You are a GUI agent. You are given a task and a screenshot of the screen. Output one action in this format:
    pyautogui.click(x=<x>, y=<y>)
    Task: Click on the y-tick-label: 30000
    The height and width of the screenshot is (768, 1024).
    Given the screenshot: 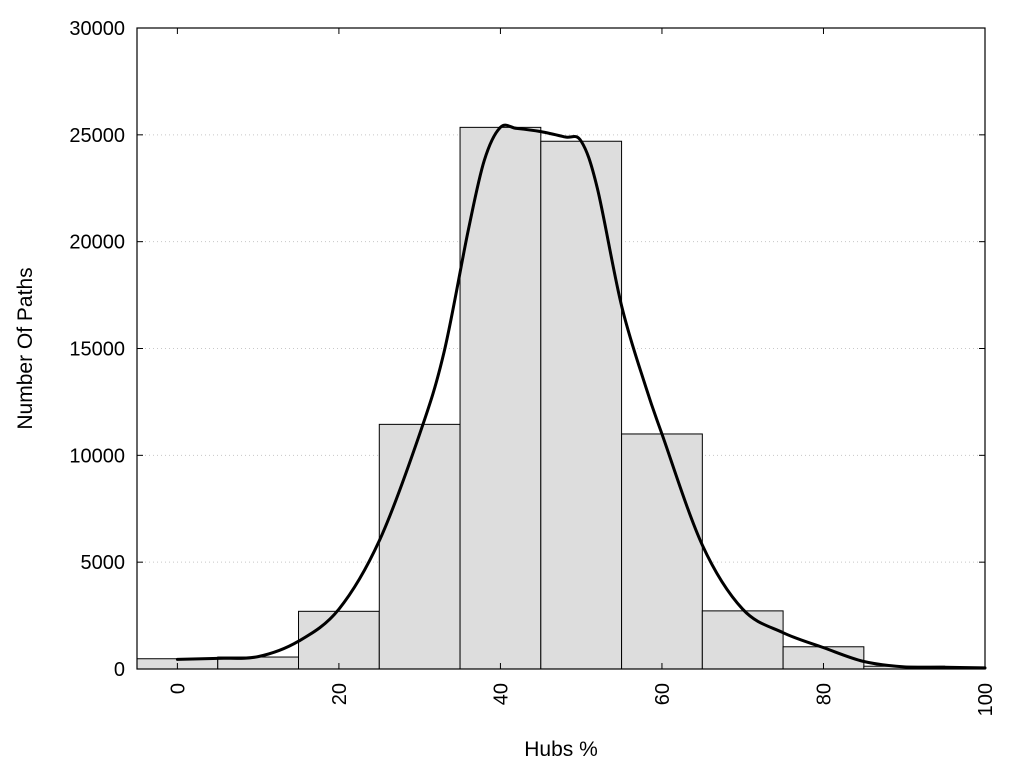 What is the action you would take?
    pyautogui.click(x=97, y=29)
    